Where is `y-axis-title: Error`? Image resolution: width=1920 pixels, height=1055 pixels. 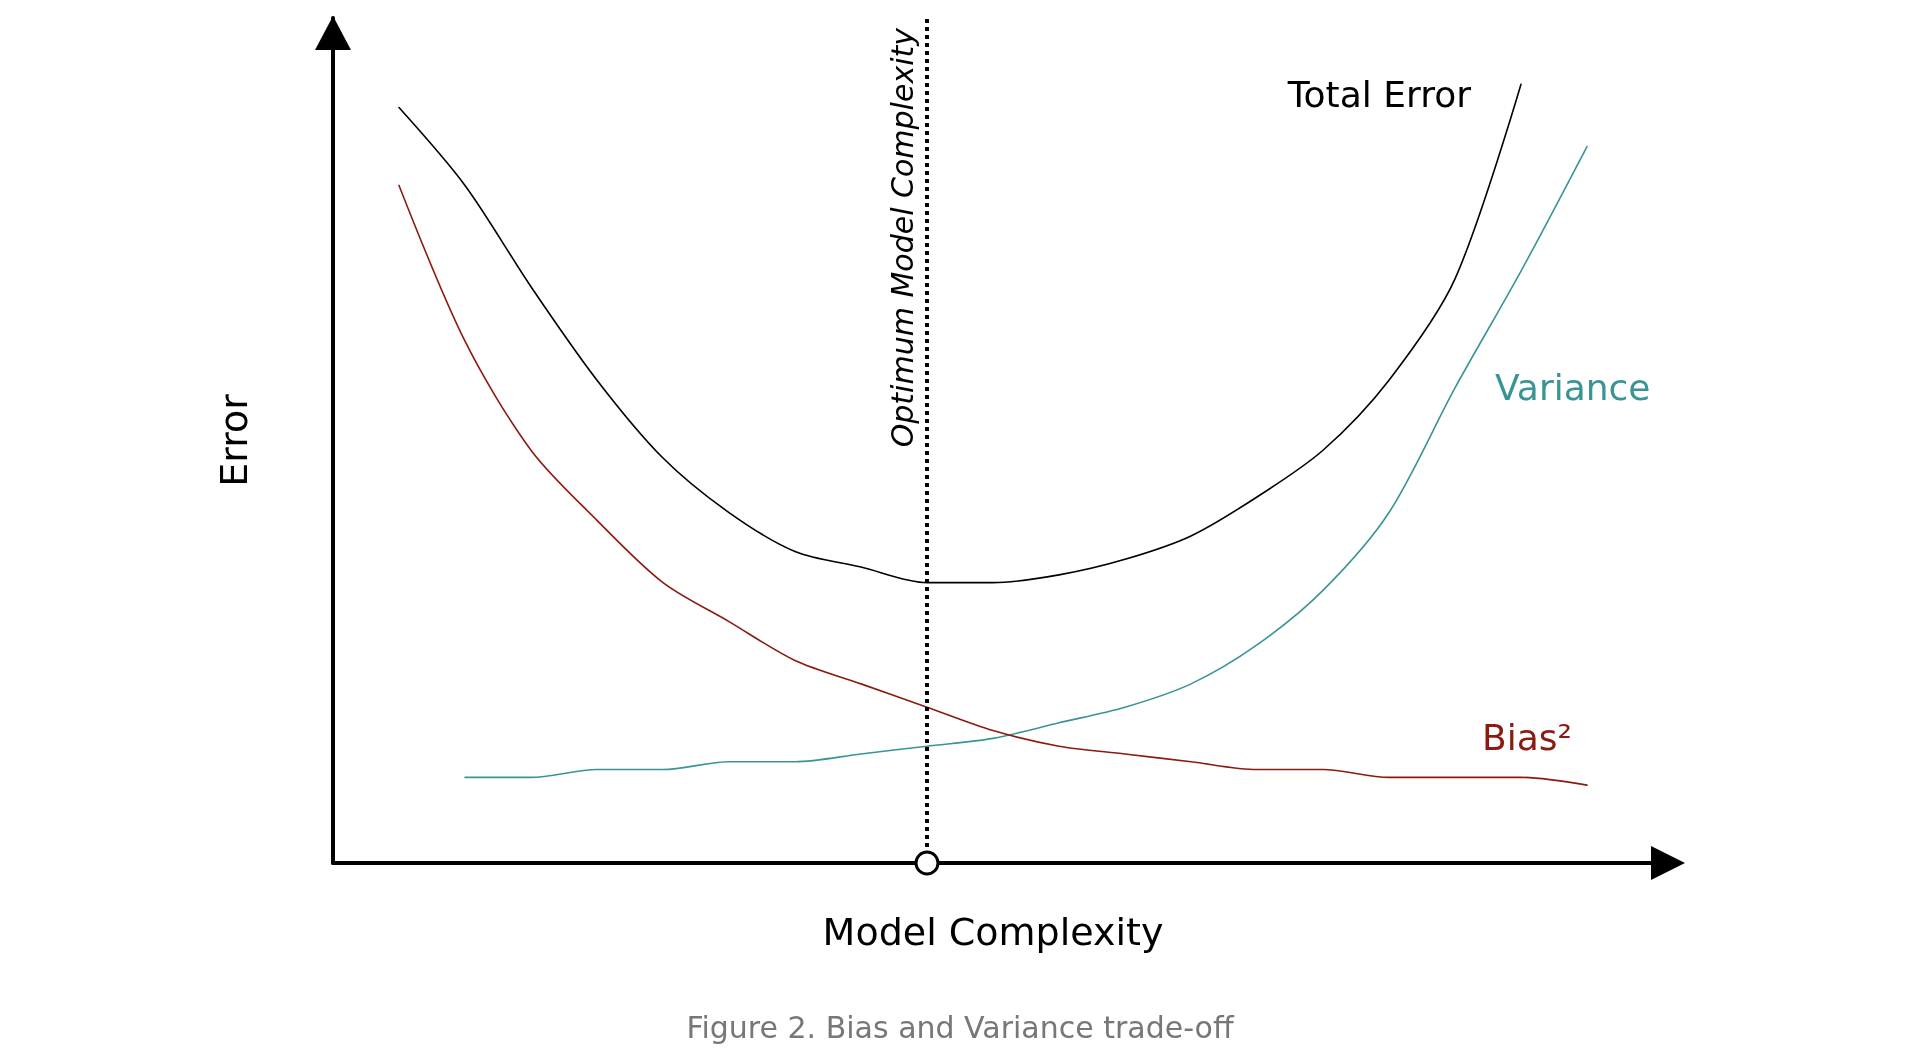 y-axis-title: Error is located at coordinates (234, 440).